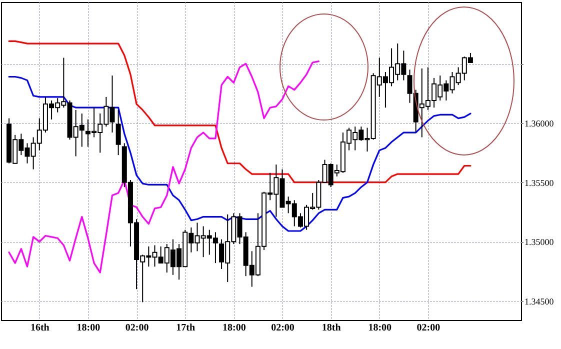 The width and height of the screenshot is (561, 349). I want to click on candlestick, so click(118, 132).